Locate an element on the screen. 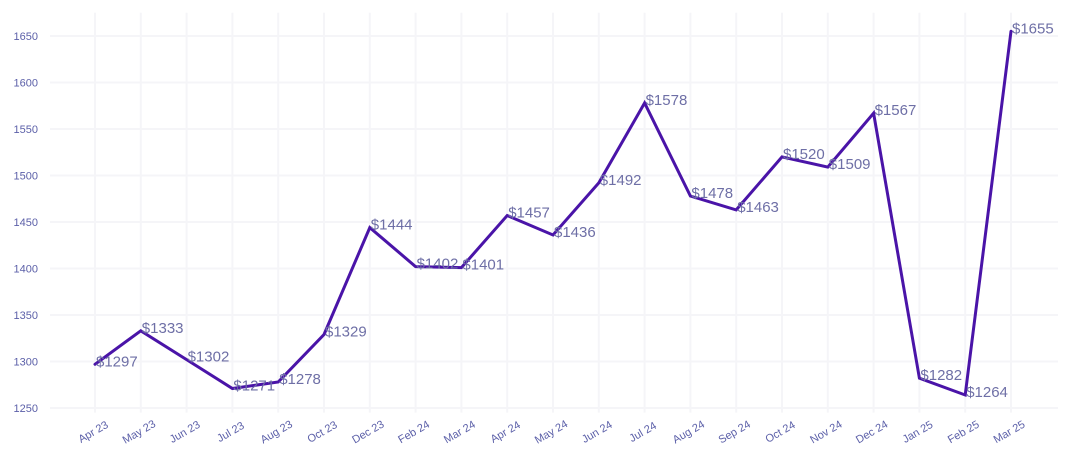 This screenshot has height=470, width=1070. y-tick-label: 1300 is located at coordinates (26, 363).